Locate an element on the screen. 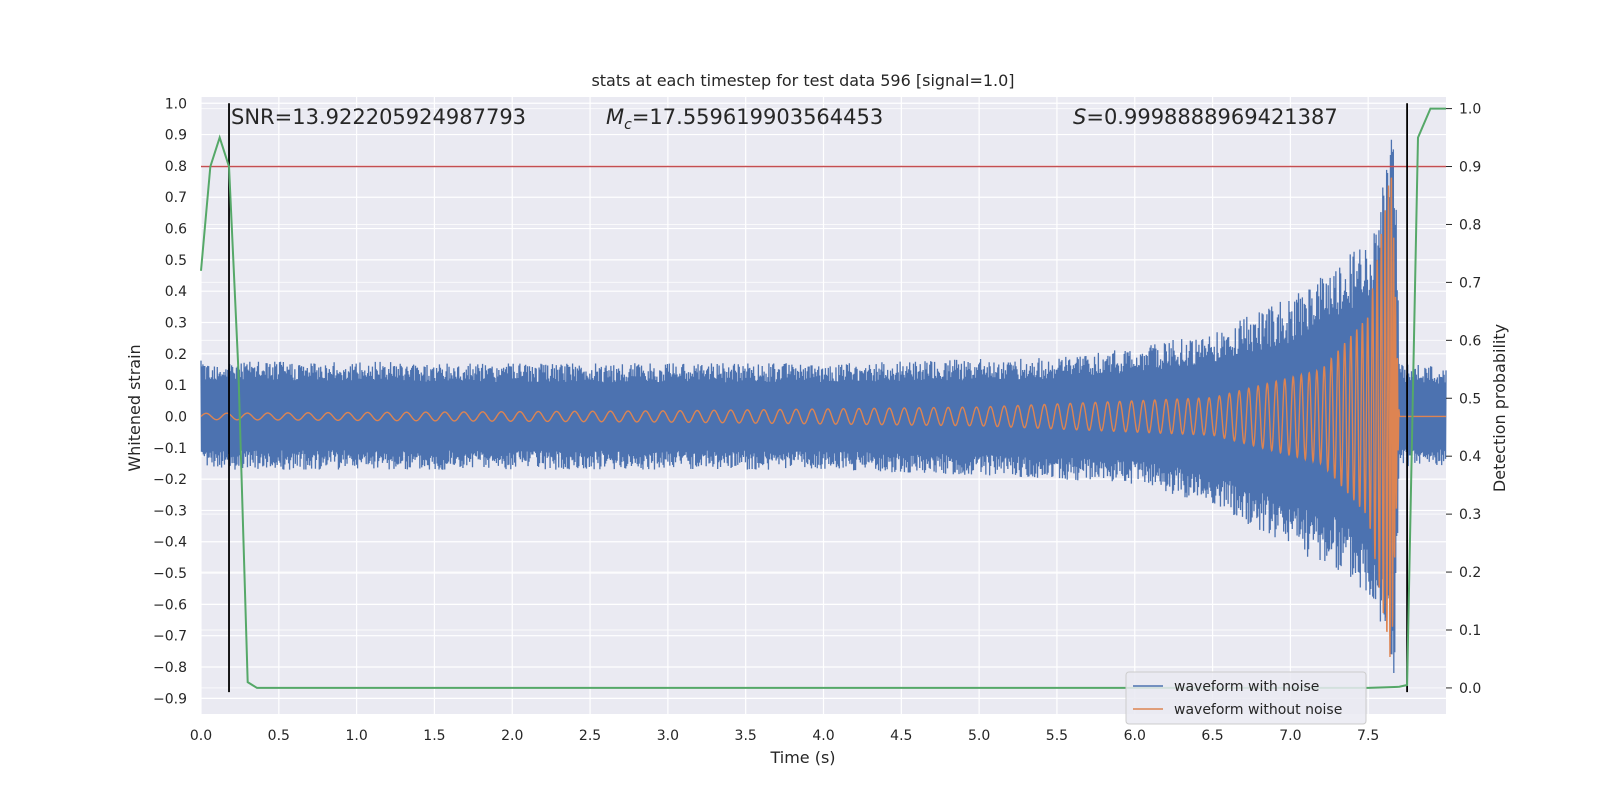 Image resolution: width=1600 pixels, height=800 pixels. y-left-tick-0.3: 0.3 is located at coordinates (176, 324).